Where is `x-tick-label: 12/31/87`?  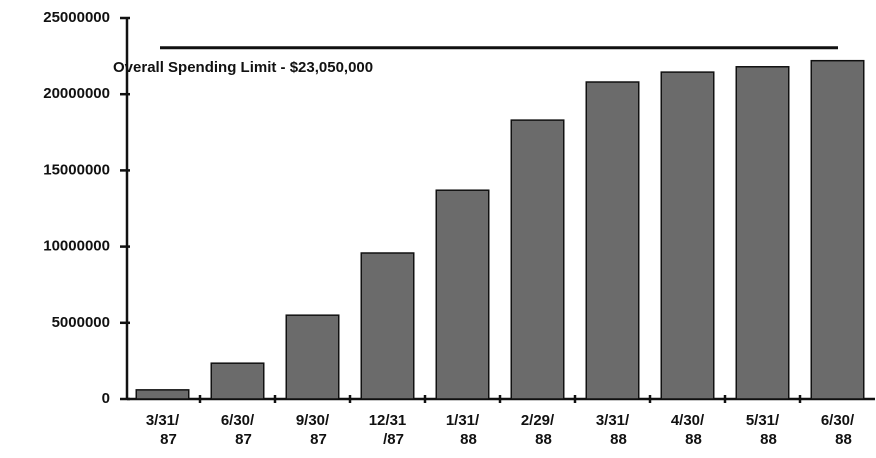 x-tick-label: 12/31/87 is located at coordinates (388, 430).